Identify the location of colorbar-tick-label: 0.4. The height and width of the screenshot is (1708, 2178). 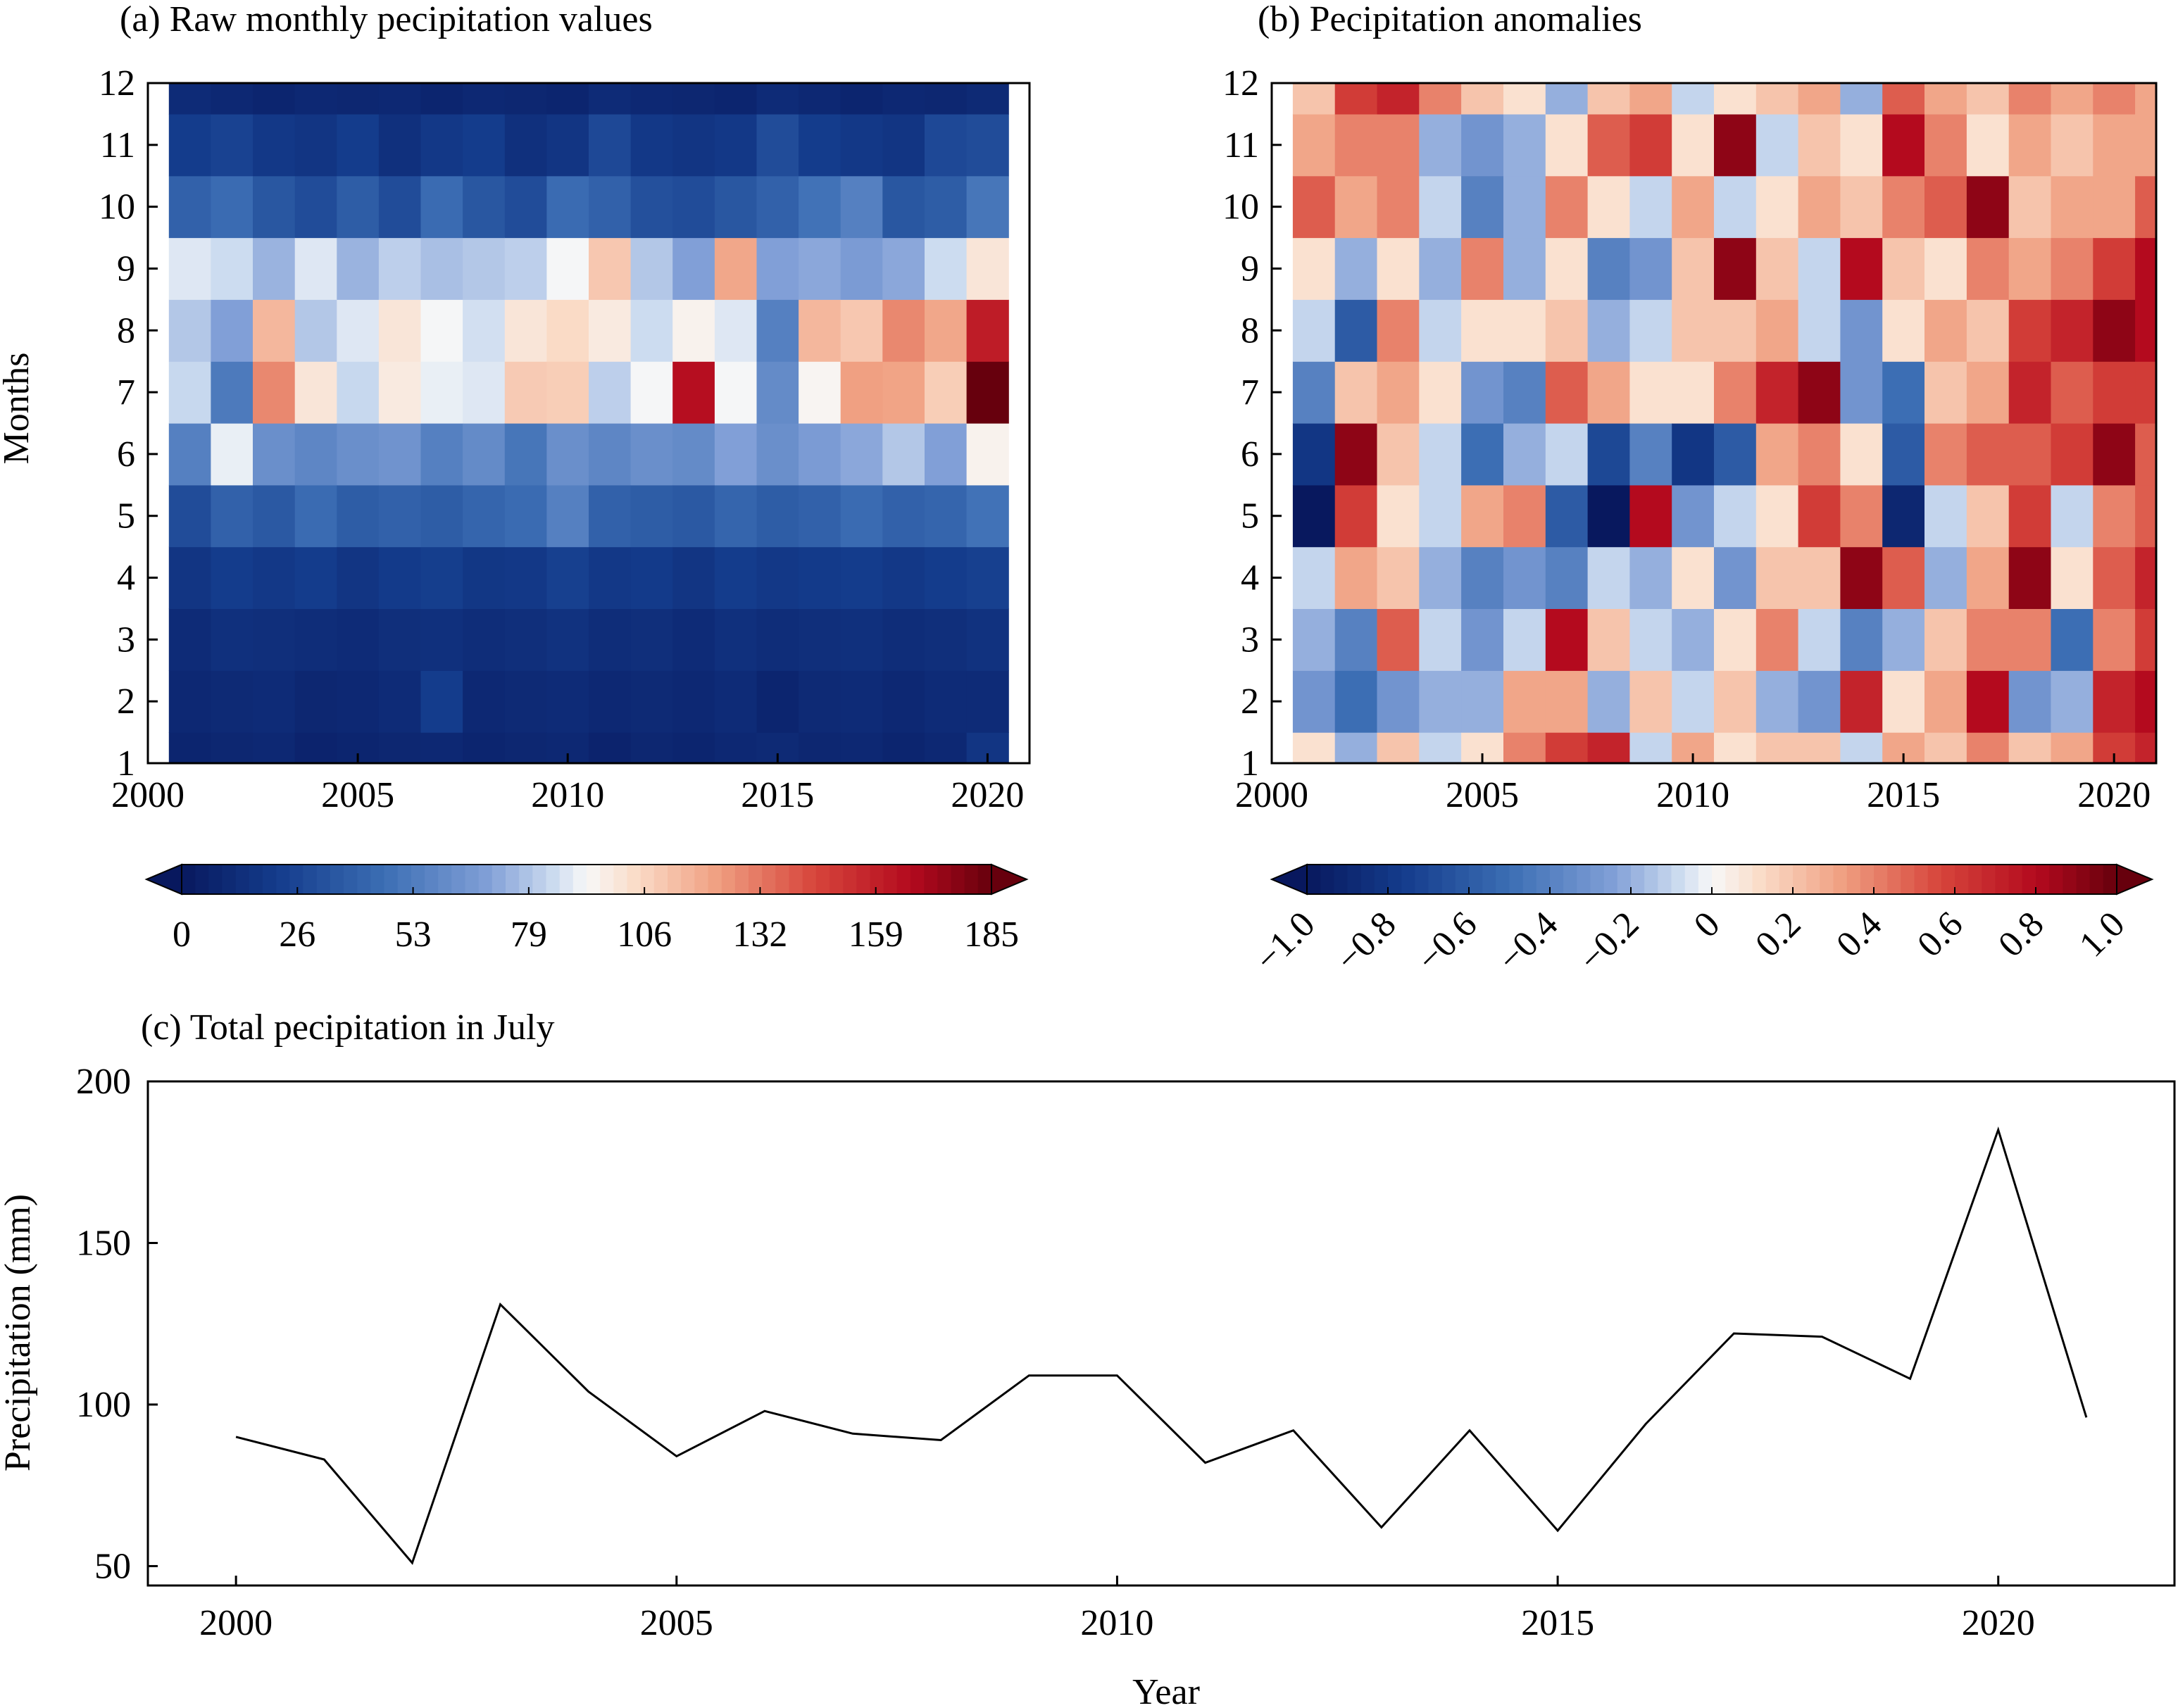
(1859, 934).